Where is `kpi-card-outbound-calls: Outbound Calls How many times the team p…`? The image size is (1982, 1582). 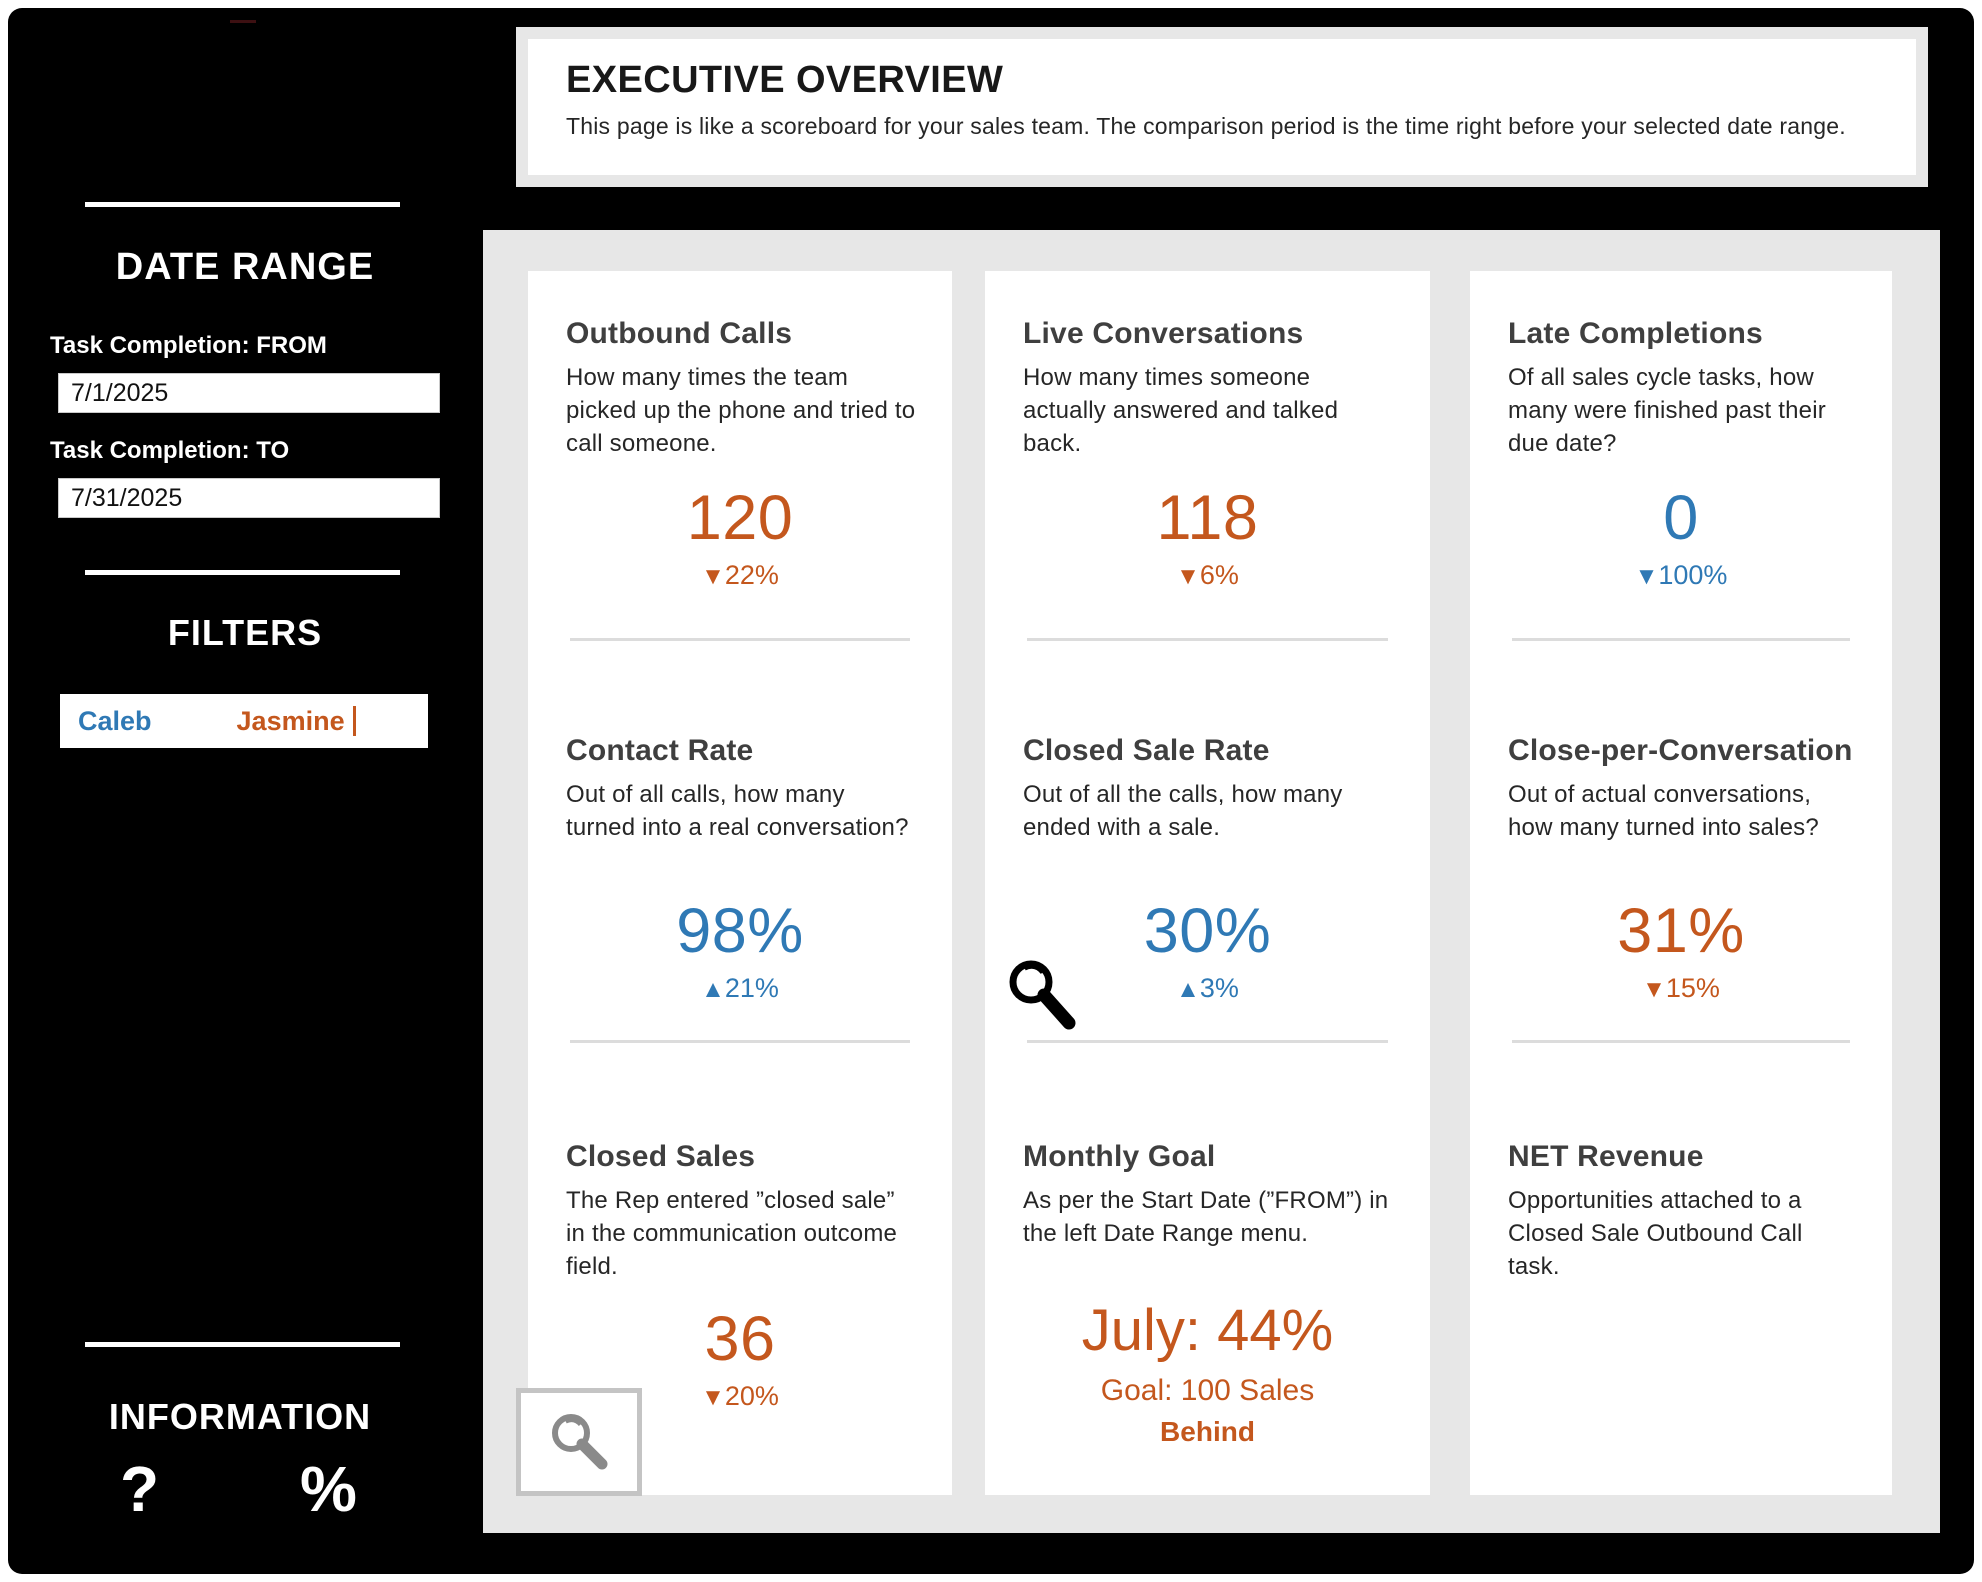
kpi-card-outbound-calls: Outbound Calls How many times the team p… is located at coordinates (740, 454).